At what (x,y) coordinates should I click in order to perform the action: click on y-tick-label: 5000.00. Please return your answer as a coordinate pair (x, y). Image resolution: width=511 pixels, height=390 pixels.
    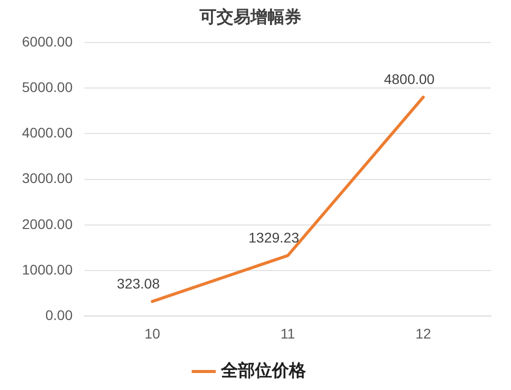
    Looking at the image, I should click on (47, 86).